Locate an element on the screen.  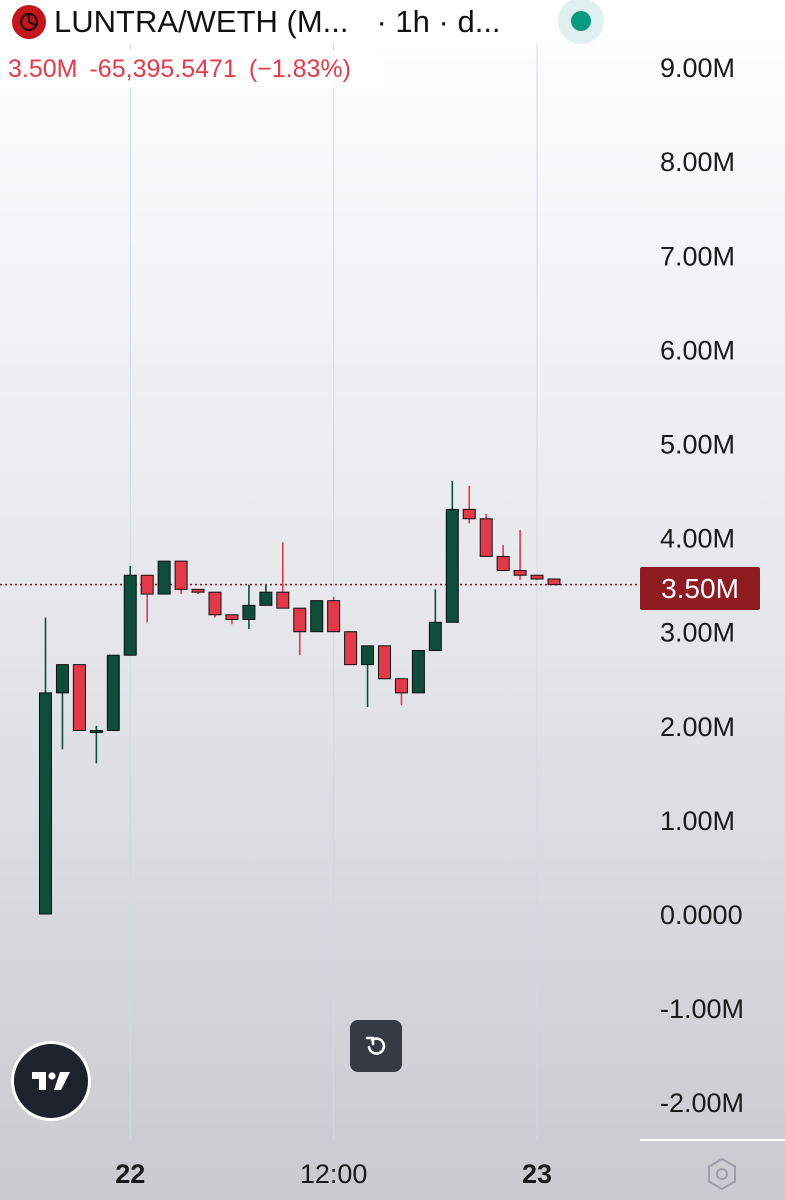
current-price-tag: 3.50M is located at coordinates (700, 588).